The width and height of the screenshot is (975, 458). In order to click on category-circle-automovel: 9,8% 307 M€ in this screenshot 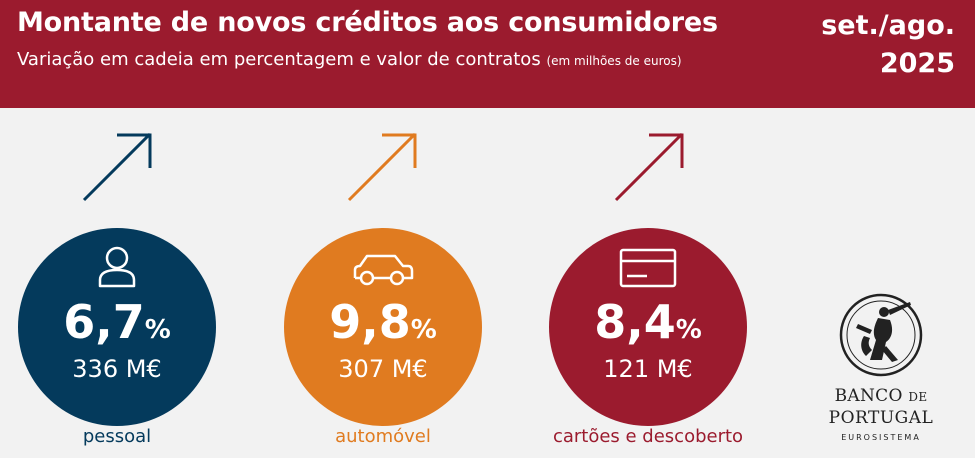, I will do `click(383, 327)`.